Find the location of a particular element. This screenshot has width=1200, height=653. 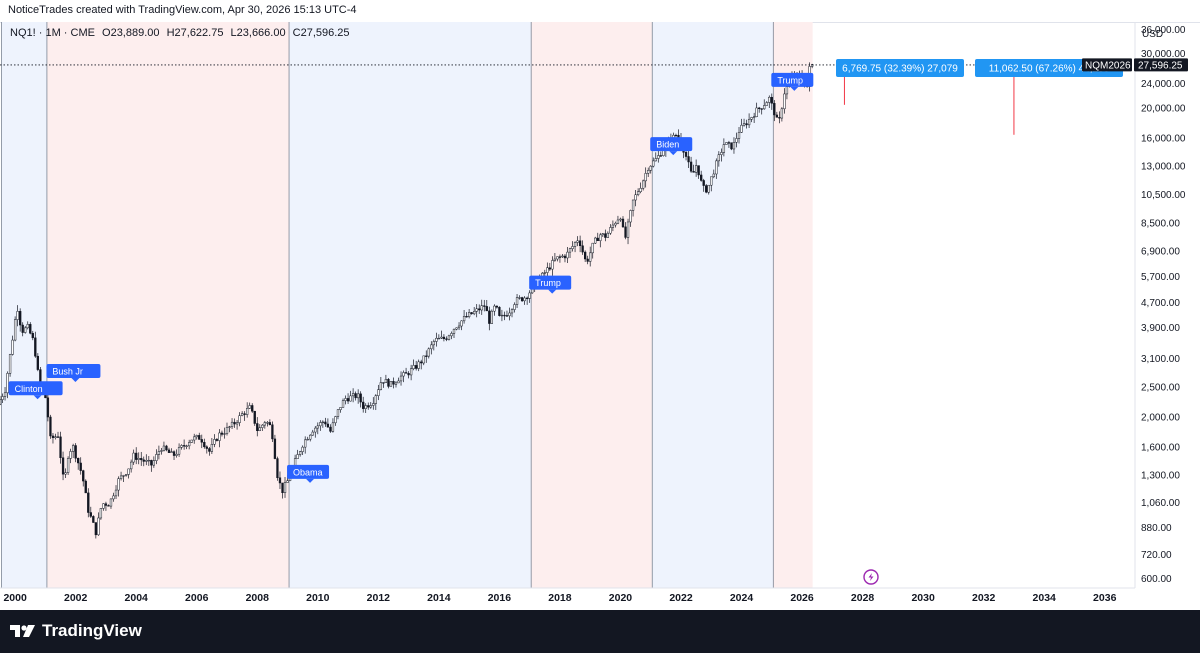

y-tick-1: 30,000.00 is located at coordinates (1163, 54).